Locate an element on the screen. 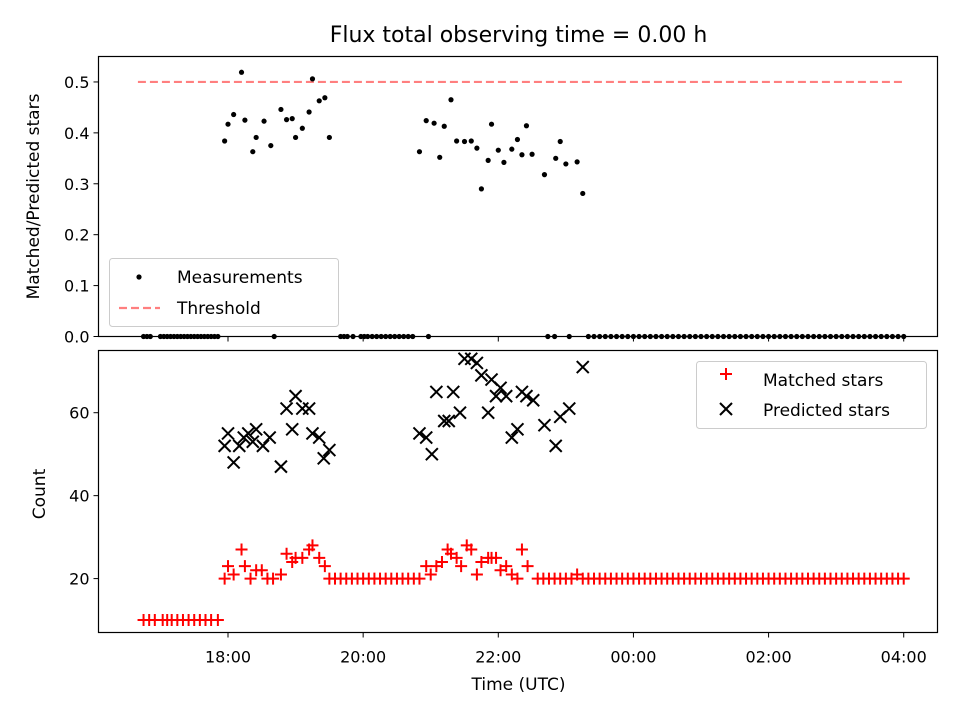 Image resolution: width=960 pixels, height=720 pixels. top-legend: Measurements Threshold is located at coordinates (224, 292).